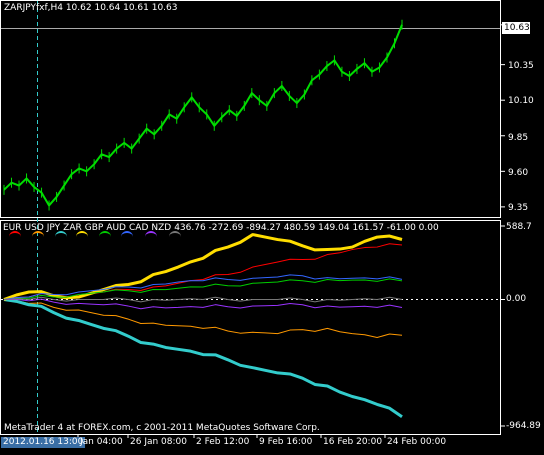 The height and width of the screenshot is (455, 544). I want to click on symbol-info-line: ZARJPYfxf,H4 10.62 10.64 10.61 10.63, so click(91, 8).